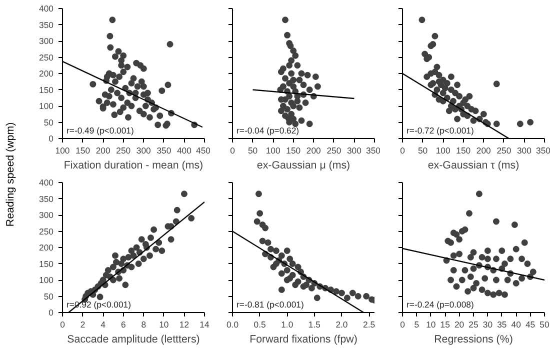 The height and width of the screenshot is (349, 550). Describe the element at coordinates (103, 325) in the screenshot. I see `x-tick-label: 4` at that location.